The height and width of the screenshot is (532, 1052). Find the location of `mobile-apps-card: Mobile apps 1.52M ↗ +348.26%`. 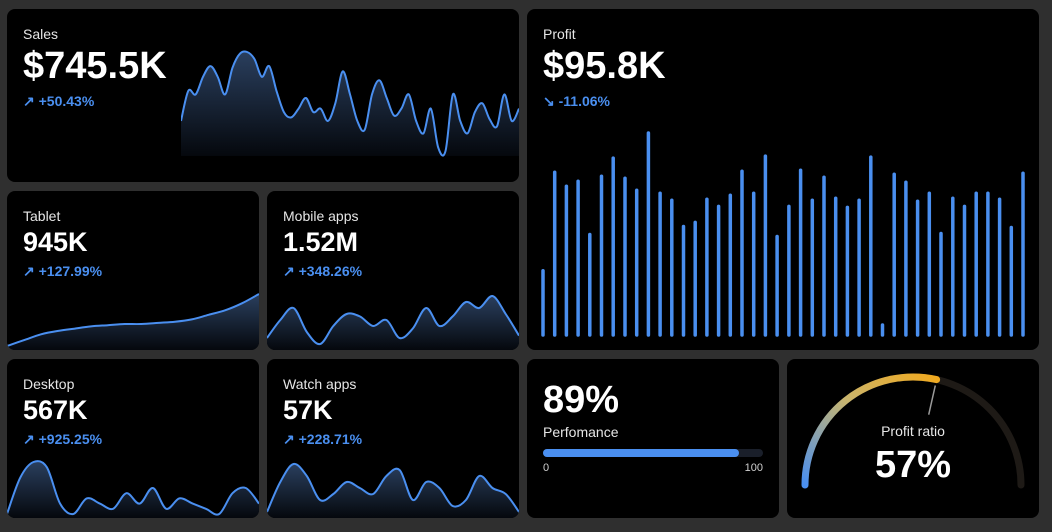

mobile-apps-card: Mobile apps 1.52M ↗ +348.26% is located at coordinates (393, 270).